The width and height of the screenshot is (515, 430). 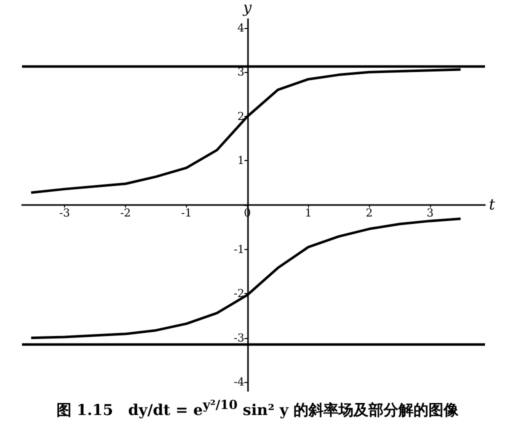 I want to click on x-tick-label: -1, so click(x=186, y=213).